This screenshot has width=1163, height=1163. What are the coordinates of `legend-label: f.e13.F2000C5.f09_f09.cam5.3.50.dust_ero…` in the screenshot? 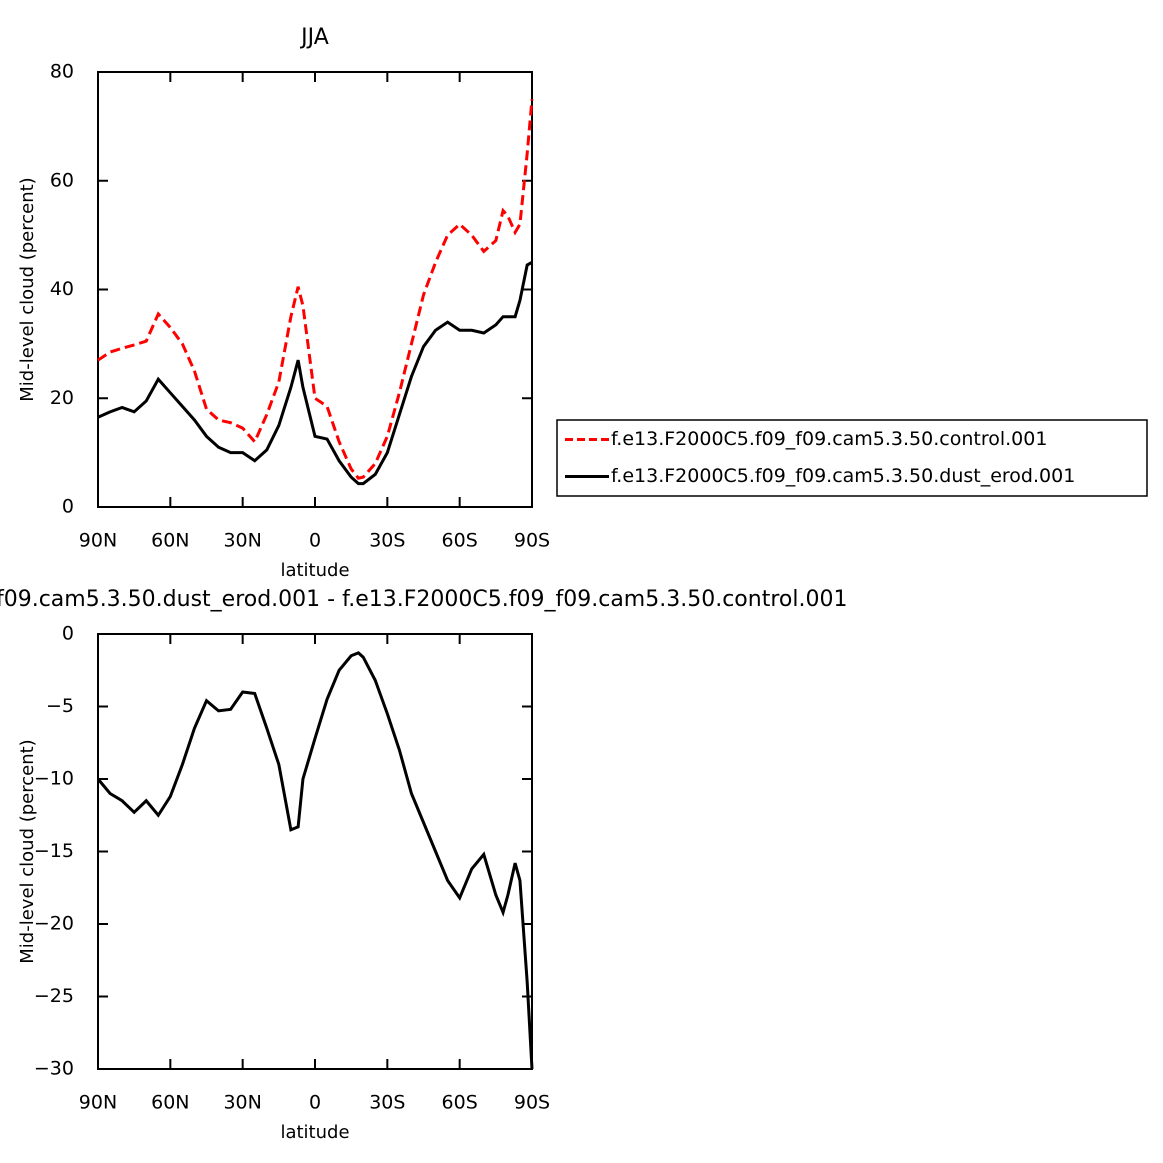 It's located at (843, 476).